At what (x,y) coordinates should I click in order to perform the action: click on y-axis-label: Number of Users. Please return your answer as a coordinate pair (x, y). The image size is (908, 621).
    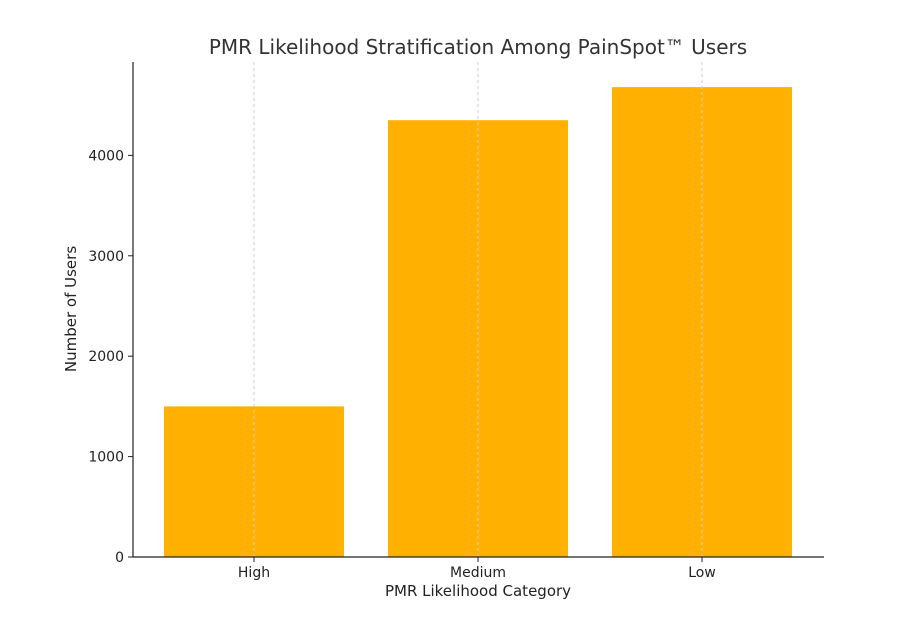
    Looking at the image, I should click on (71, 309).